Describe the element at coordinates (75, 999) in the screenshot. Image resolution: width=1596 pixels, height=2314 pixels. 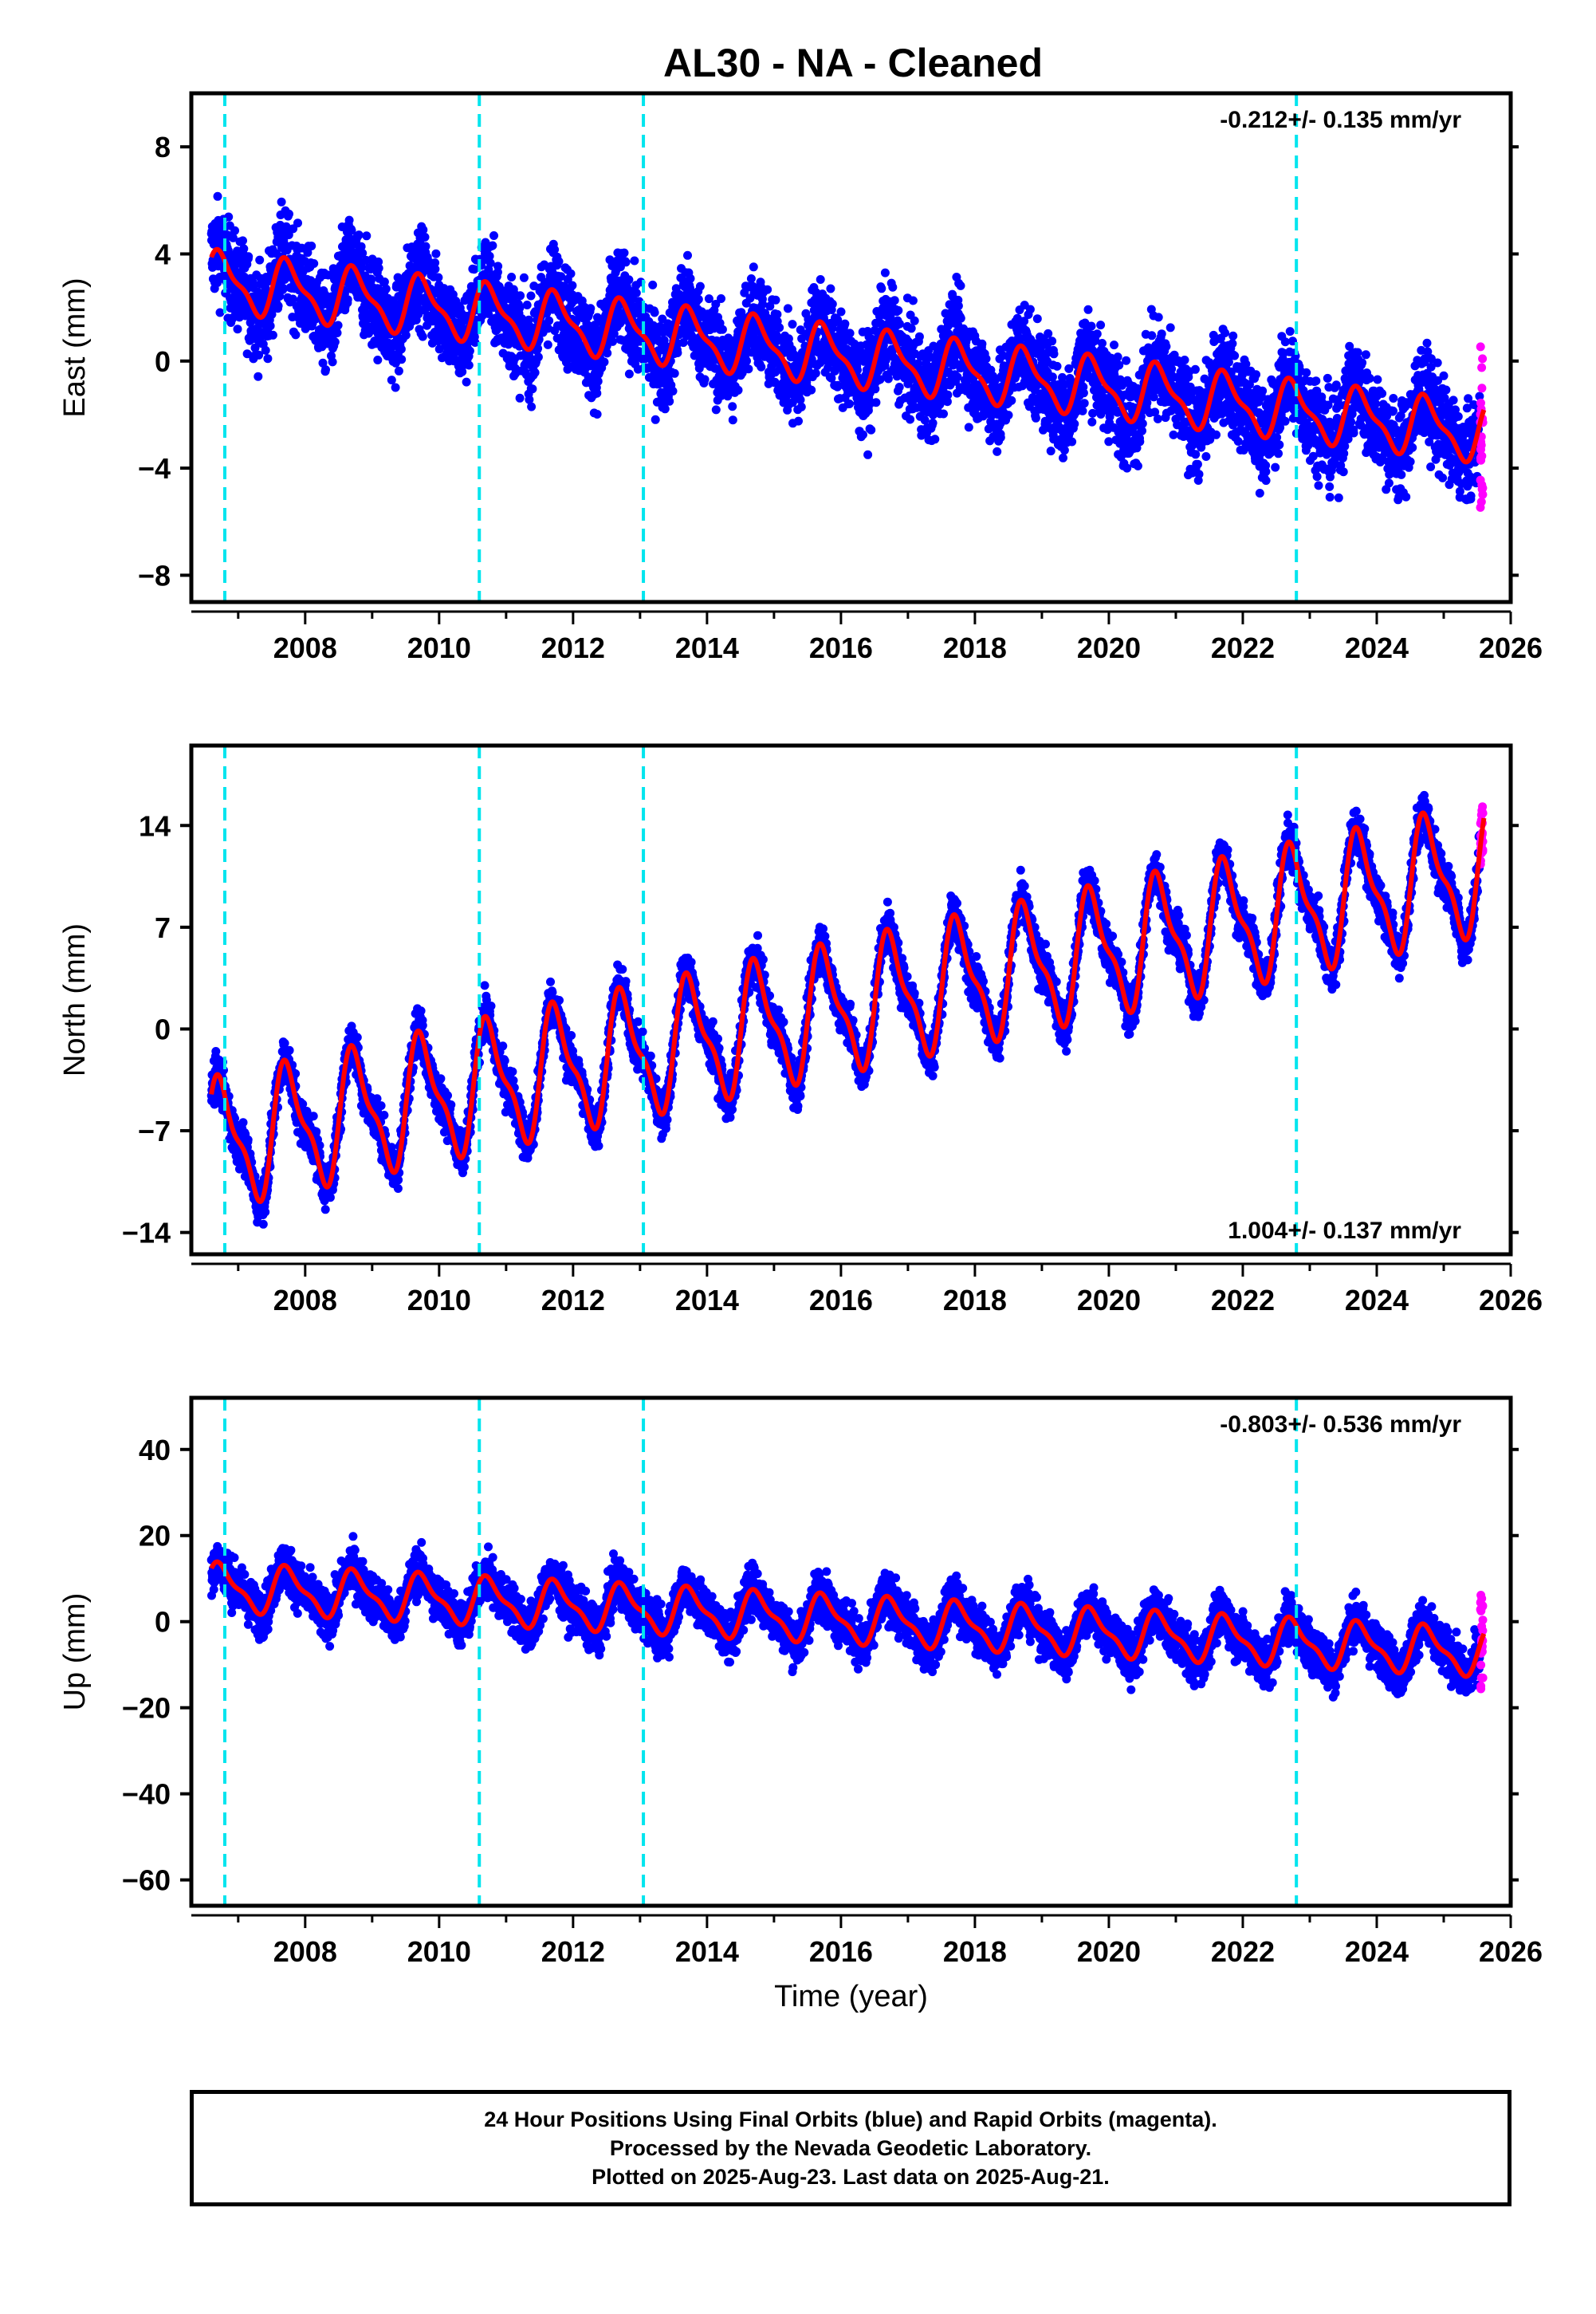
I see `y-axis-label: North (mm)` at that location.